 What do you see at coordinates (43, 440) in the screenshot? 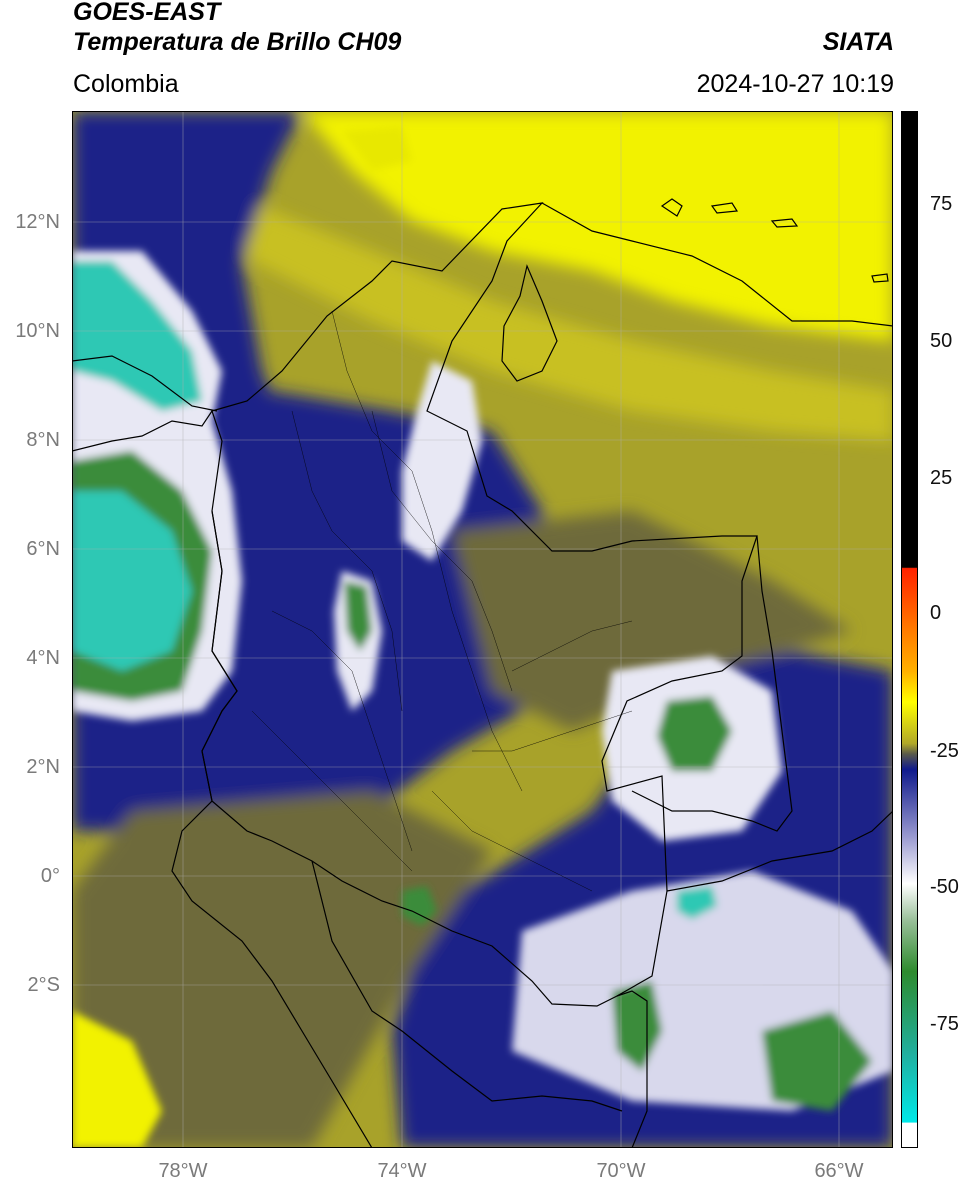
I see `lat-label-8n: 8°N` at bounding box center [43, 440].